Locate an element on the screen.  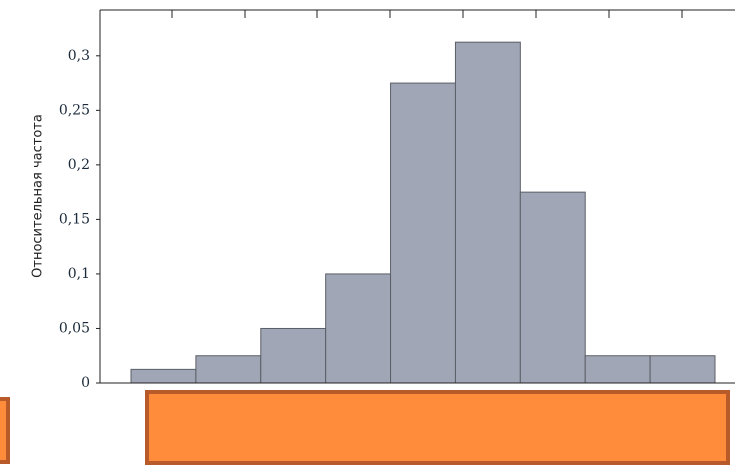
y-axis-label: Относительная частота is located at coordinates (38, 196).